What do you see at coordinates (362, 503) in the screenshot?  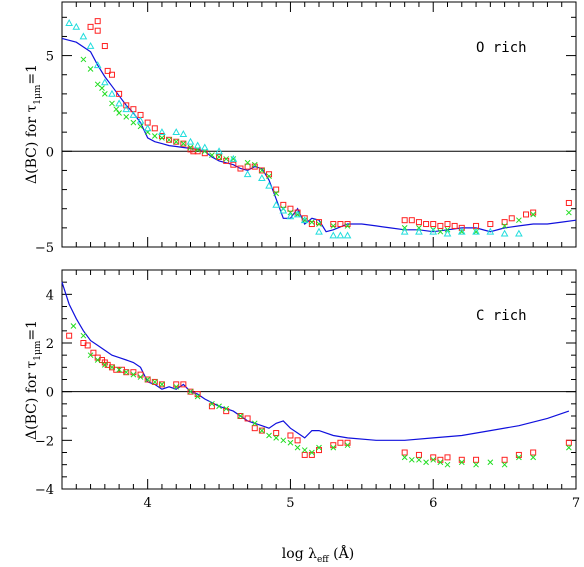 I see `x-tick-labels: 4 5 6 7` at bounding box center [362, 503].